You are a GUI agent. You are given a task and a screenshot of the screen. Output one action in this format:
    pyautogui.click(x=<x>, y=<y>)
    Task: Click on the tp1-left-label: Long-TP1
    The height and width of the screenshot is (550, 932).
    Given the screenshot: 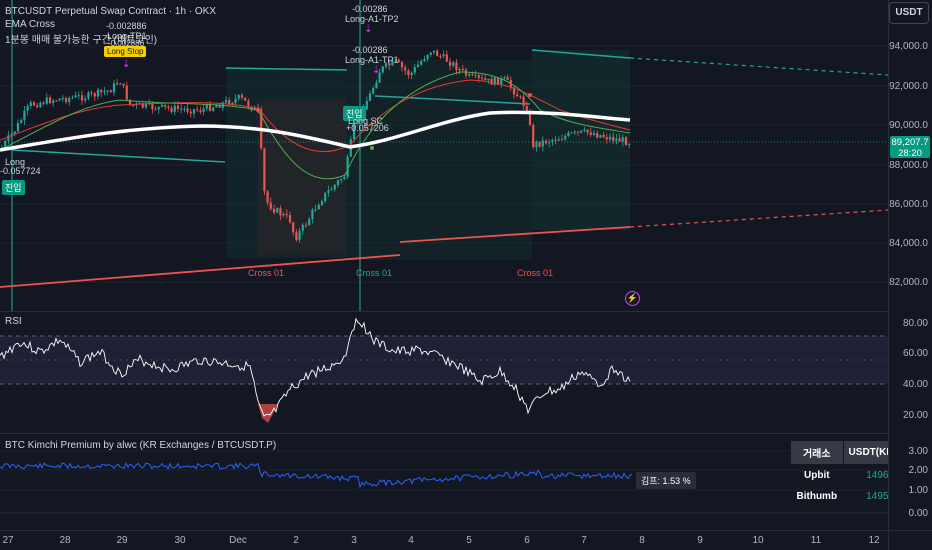 What is the action you would take?
    pyautogui.click(x=127, y=36)
    